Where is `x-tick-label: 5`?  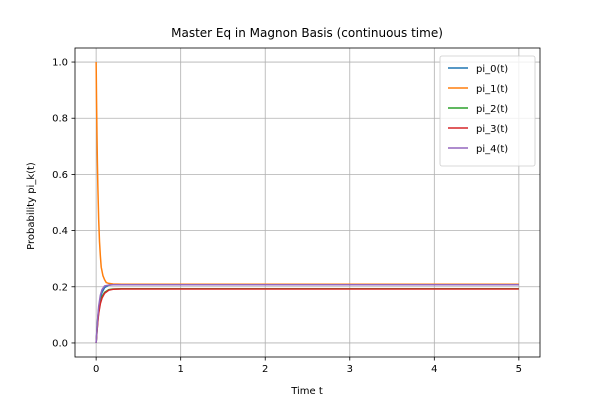
x-tick-label: 5 is located at coordinates (519, 369).